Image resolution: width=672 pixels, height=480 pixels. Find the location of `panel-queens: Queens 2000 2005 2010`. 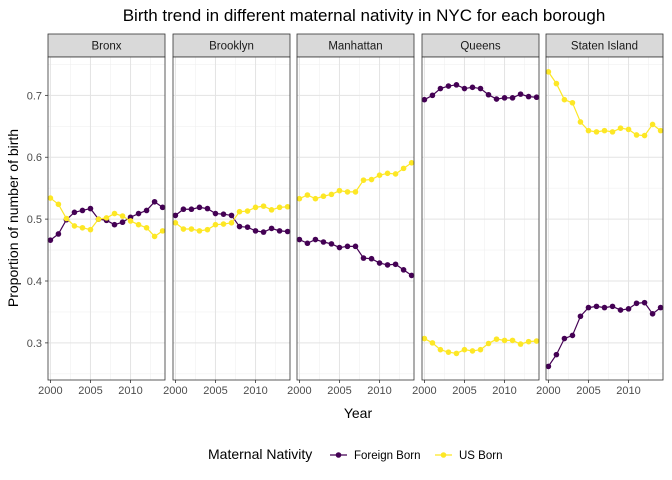

panel-queens: Queens 2000 2005 2010 is located at coordinates (476, 215).